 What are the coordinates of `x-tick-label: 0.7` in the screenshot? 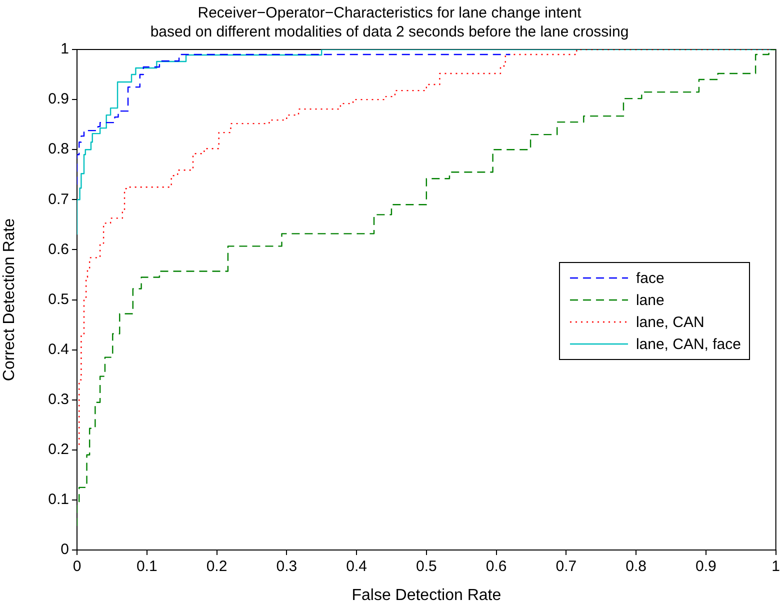 It's located at (566, 567).